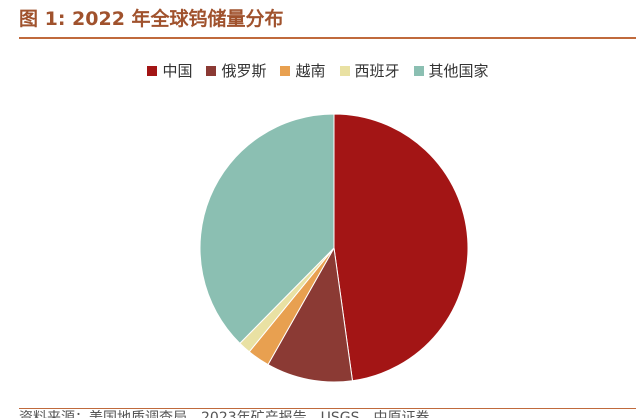  Describe the element at coordinates (310, 314) in the screenshot. I see `pie-slice-russia` at that location.